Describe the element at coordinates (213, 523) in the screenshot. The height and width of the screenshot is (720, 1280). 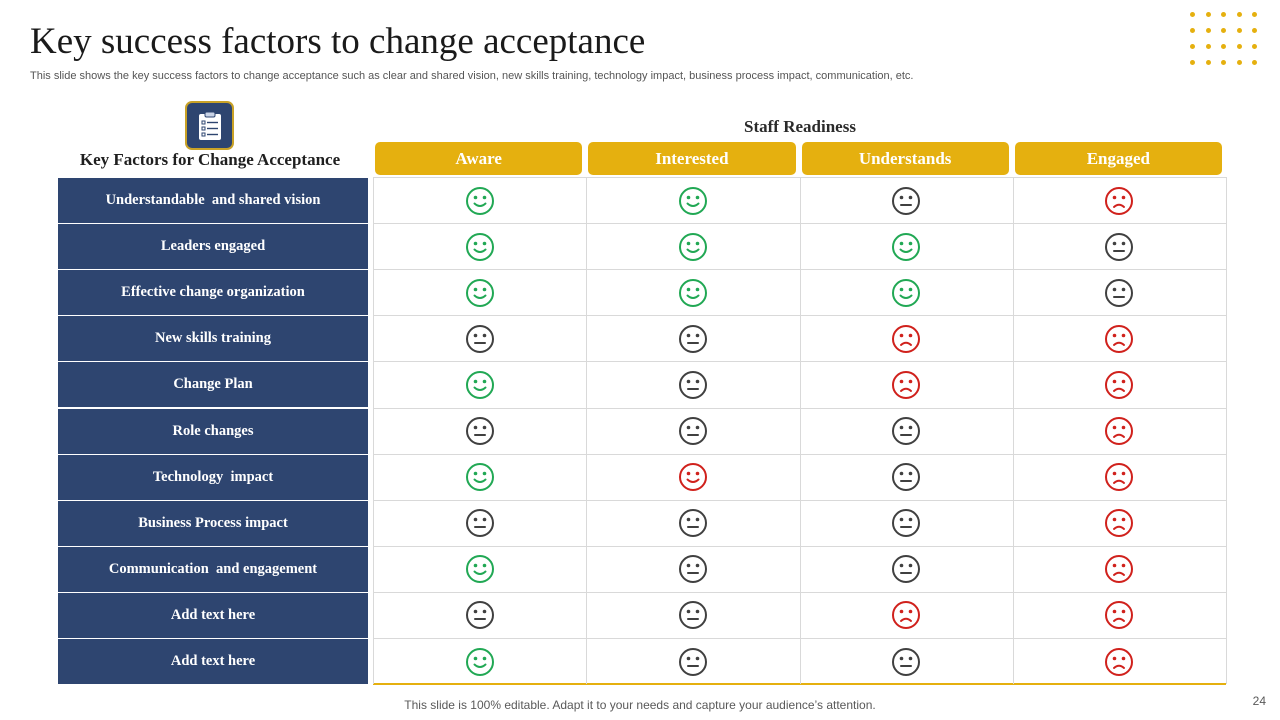
I see `factor-row-label: Business Process impact` at that location.